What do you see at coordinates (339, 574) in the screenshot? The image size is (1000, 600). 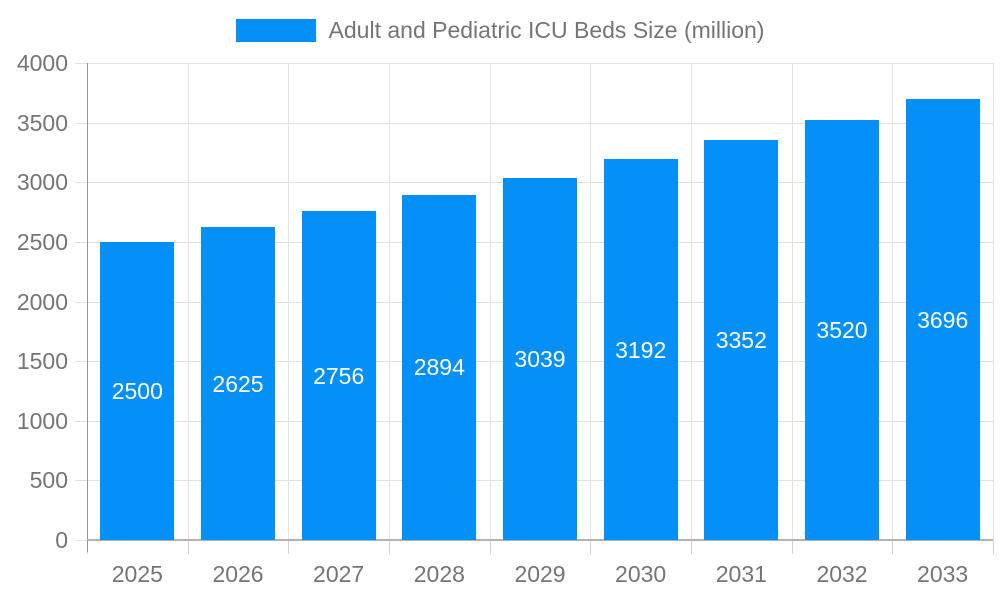 I see `x-axis-label: 2027` at bounding box center [339, 574].